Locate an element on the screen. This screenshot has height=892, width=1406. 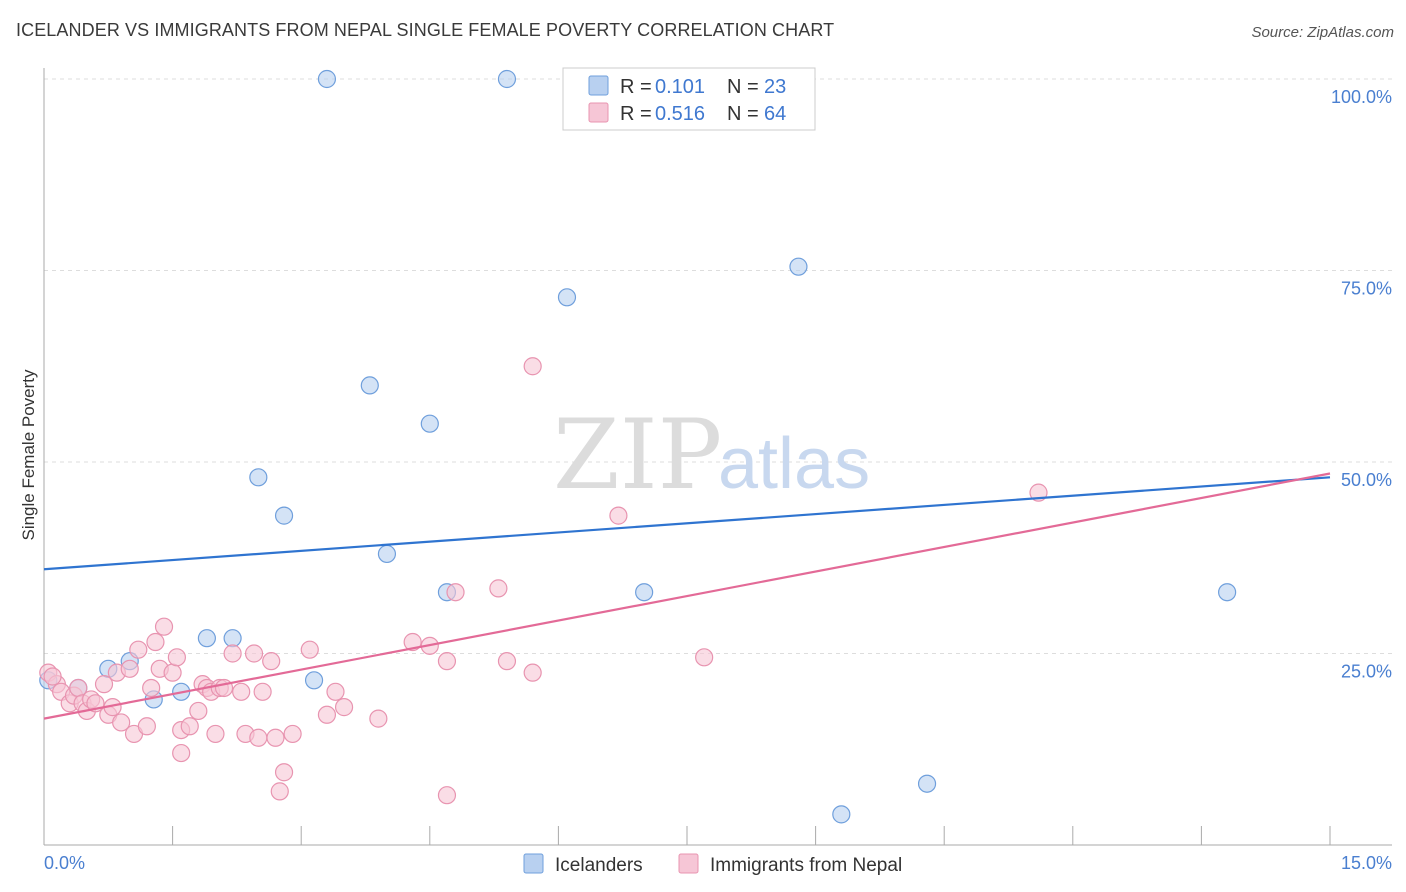
bottom-legend-swatch-nepal is located at coordinates (688, 863).